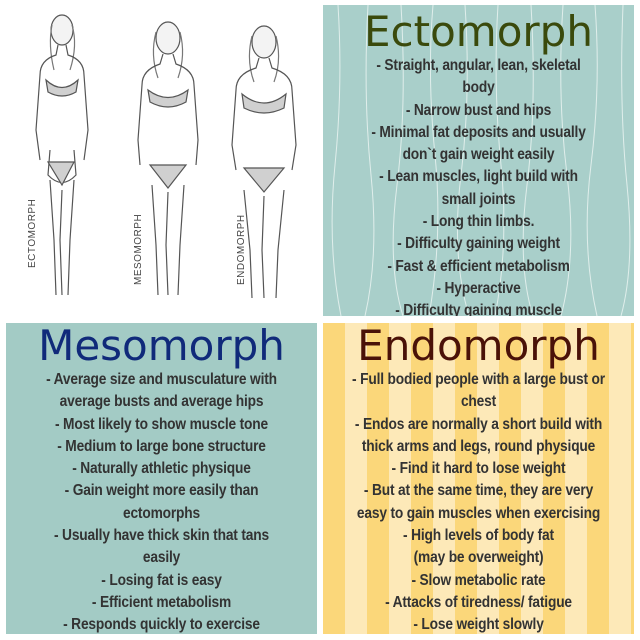  I want to click on trait-line: easily, so click(161, 558).